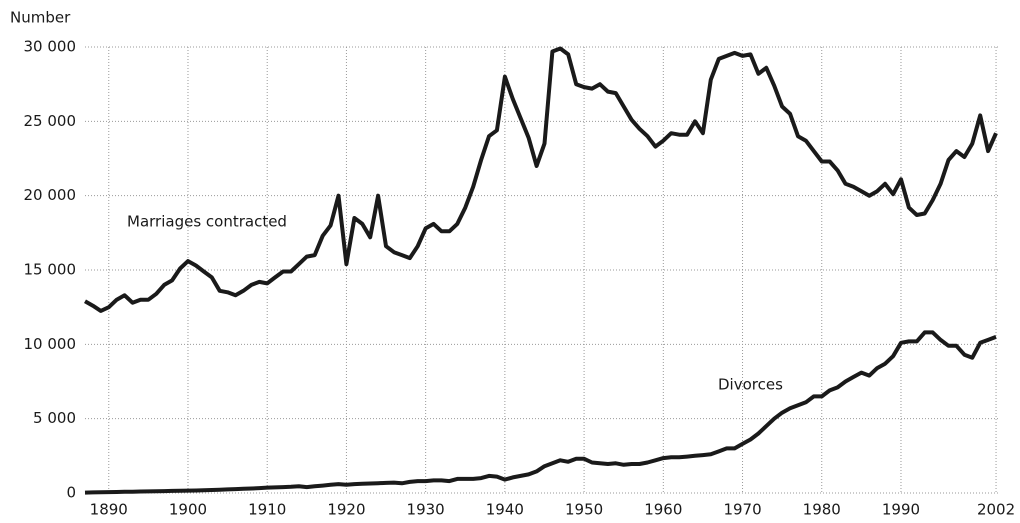 Image resolution: width=1020 pixels, height=523 pixels. I want to click on y-tick-label: 5 000, so click(54, 418).